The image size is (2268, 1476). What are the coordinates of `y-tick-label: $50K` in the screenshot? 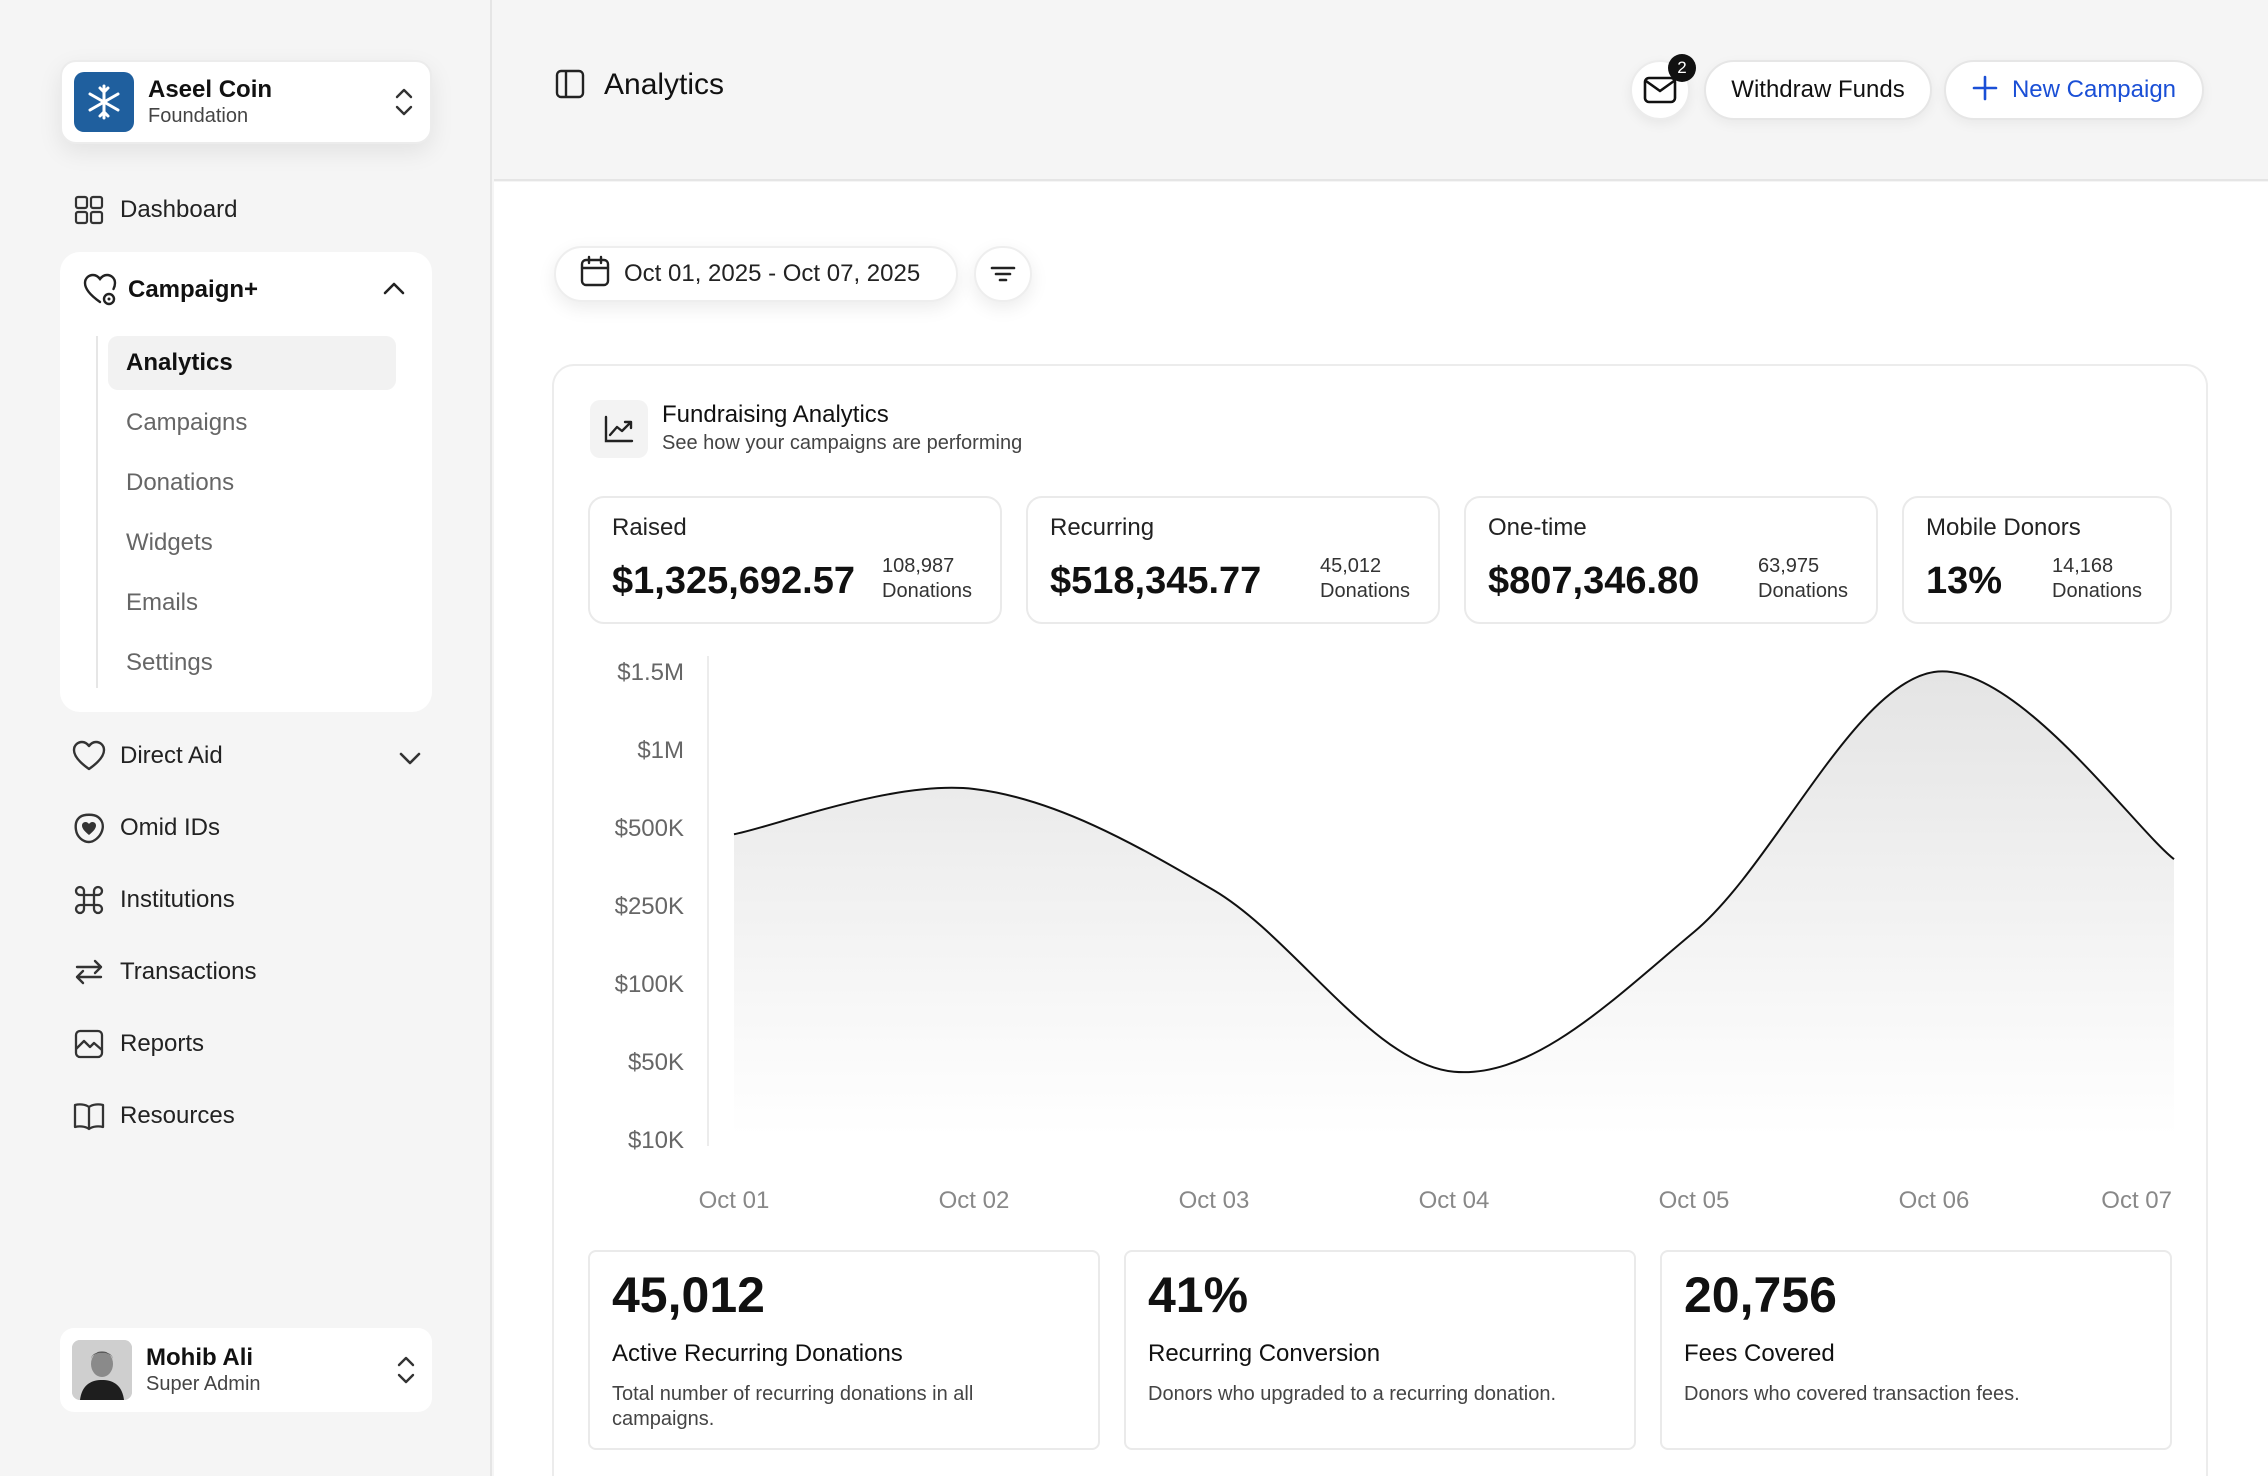 It's located at (656, 1062).